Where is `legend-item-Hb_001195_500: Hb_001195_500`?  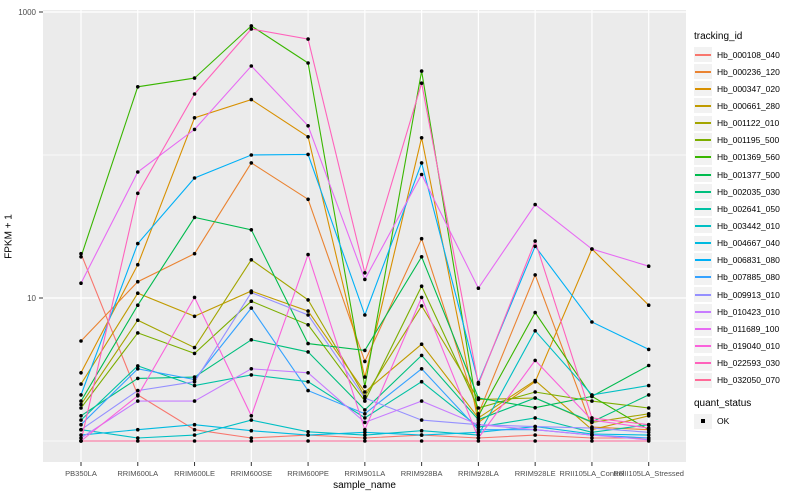 legend-item-Hb_001195_500: Hb_001195_500 is located at coordinates (747, 140).